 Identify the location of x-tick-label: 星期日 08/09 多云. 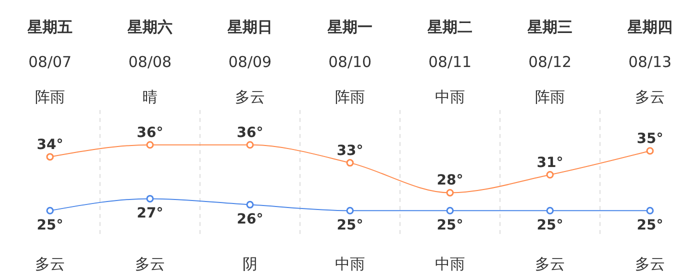
(249, 62).